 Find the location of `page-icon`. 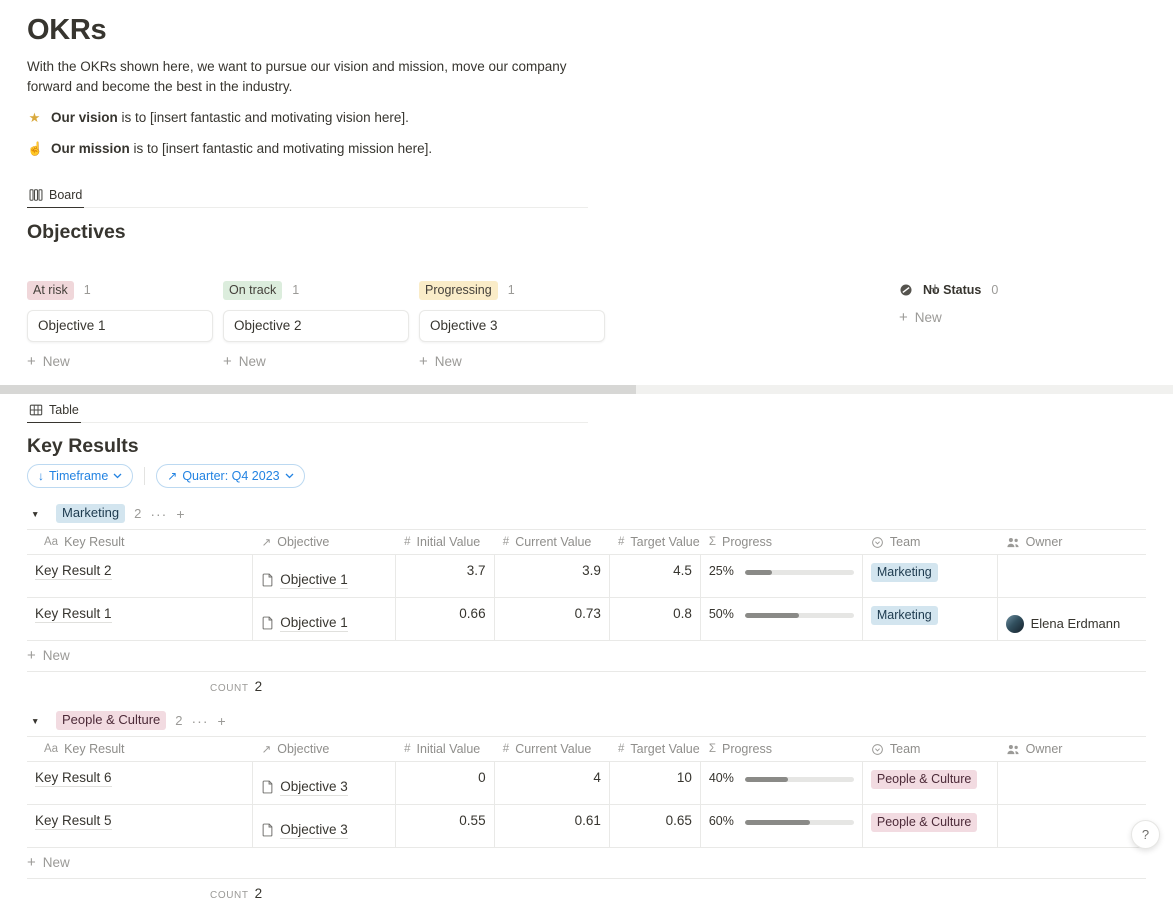

page-icon is located at coordinates (267, 580).